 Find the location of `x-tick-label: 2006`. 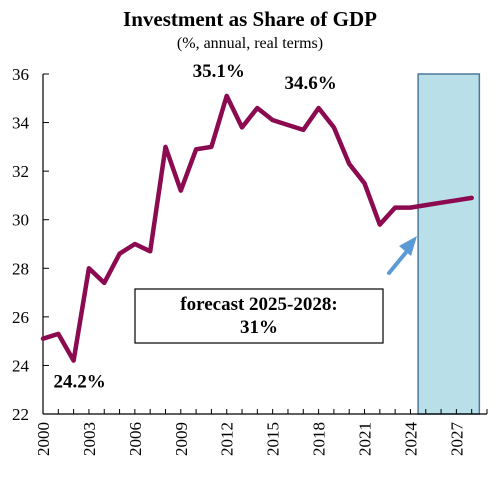

x-tick-label: 2006 is located at coordinates (135, 439).